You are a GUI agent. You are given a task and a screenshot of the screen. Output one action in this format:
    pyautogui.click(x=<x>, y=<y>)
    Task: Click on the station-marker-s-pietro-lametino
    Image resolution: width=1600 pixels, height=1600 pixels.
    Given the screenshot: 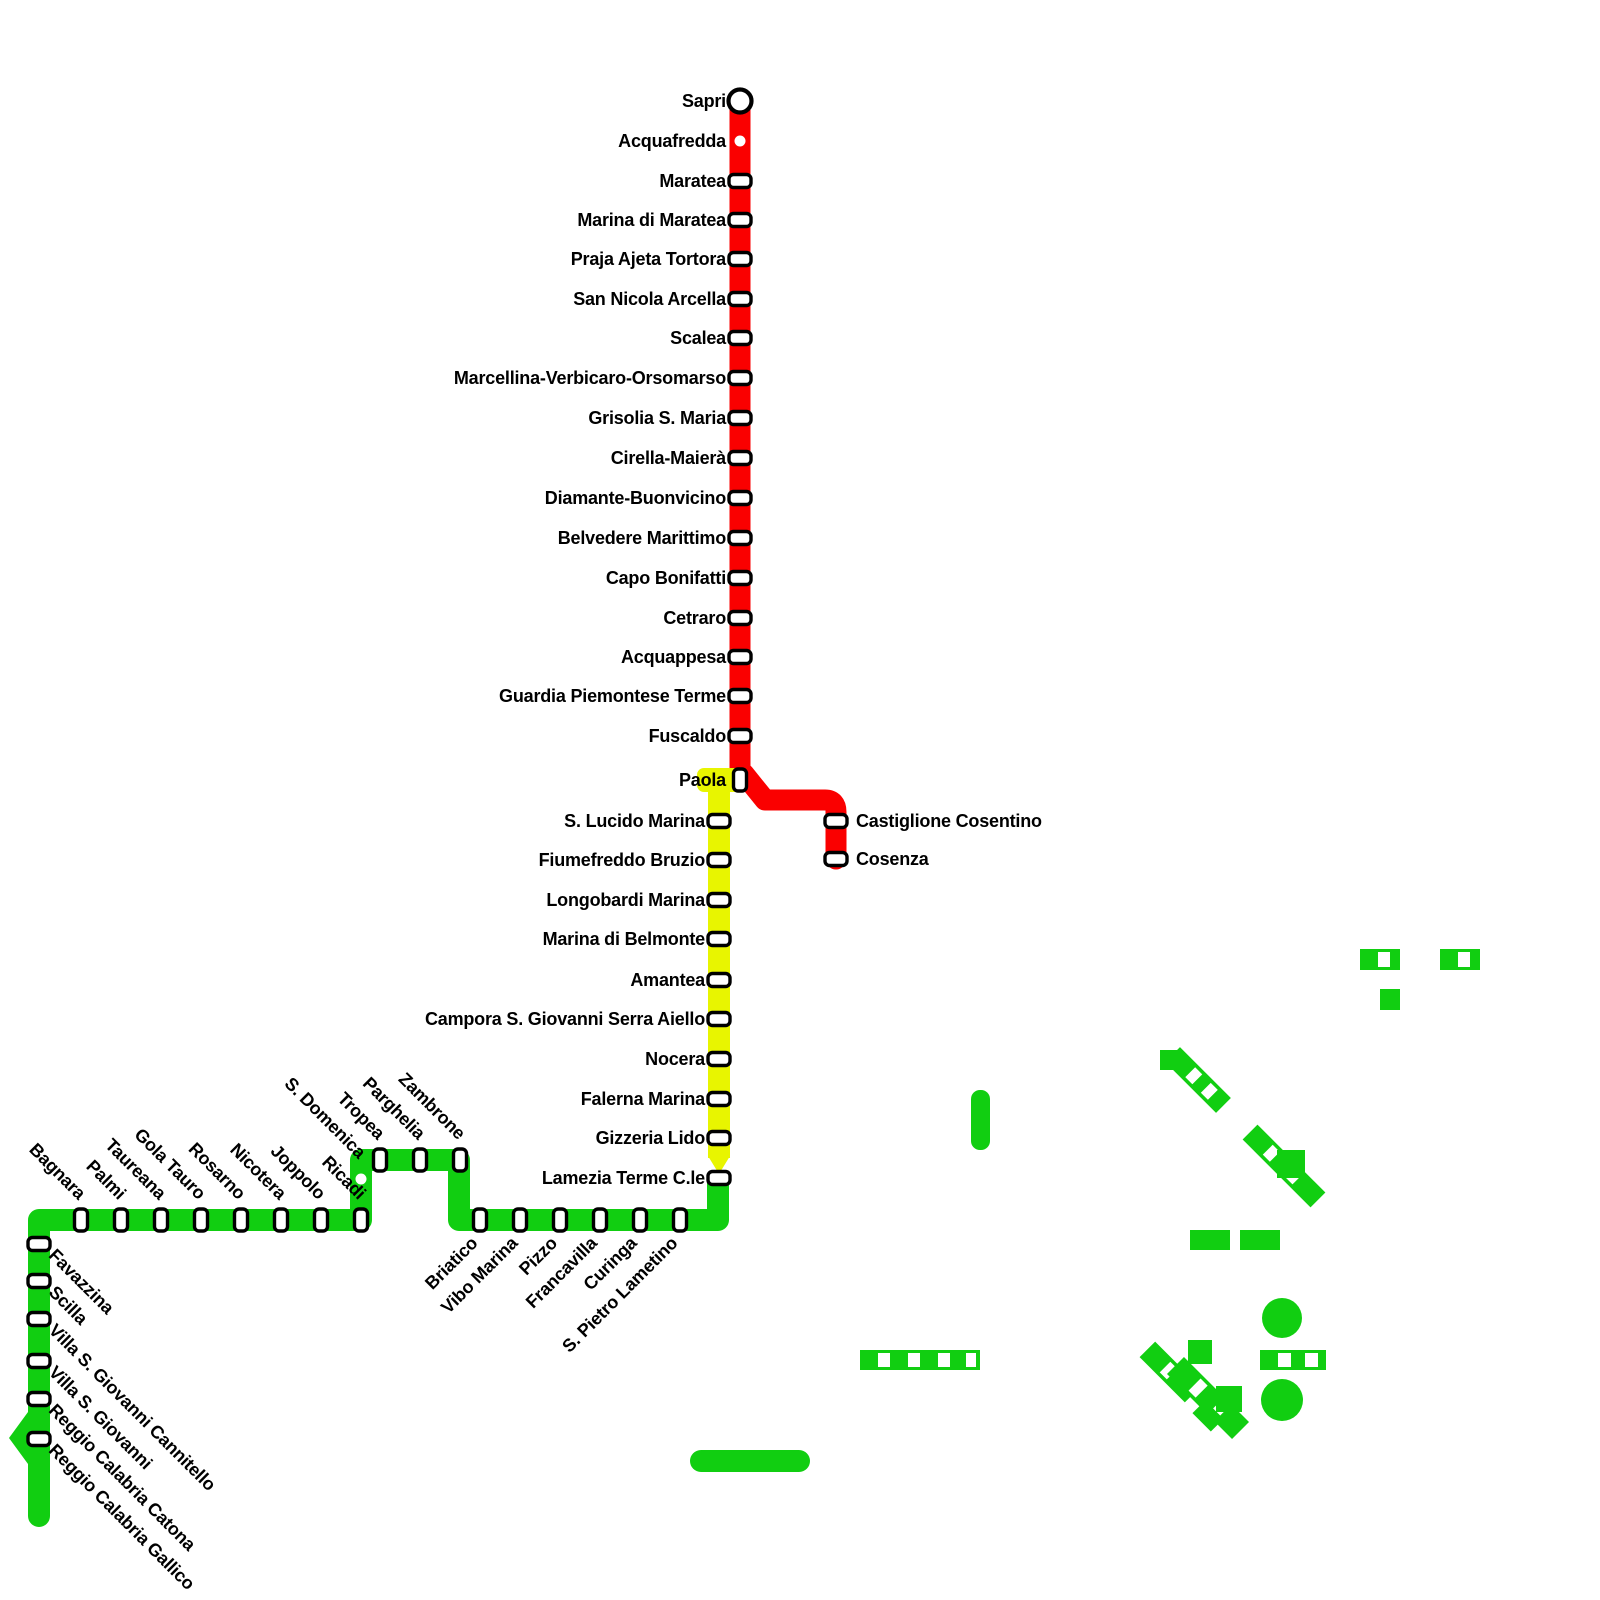 What is the action you would take?
    pyautogui.click(x=680, y=1220)
    